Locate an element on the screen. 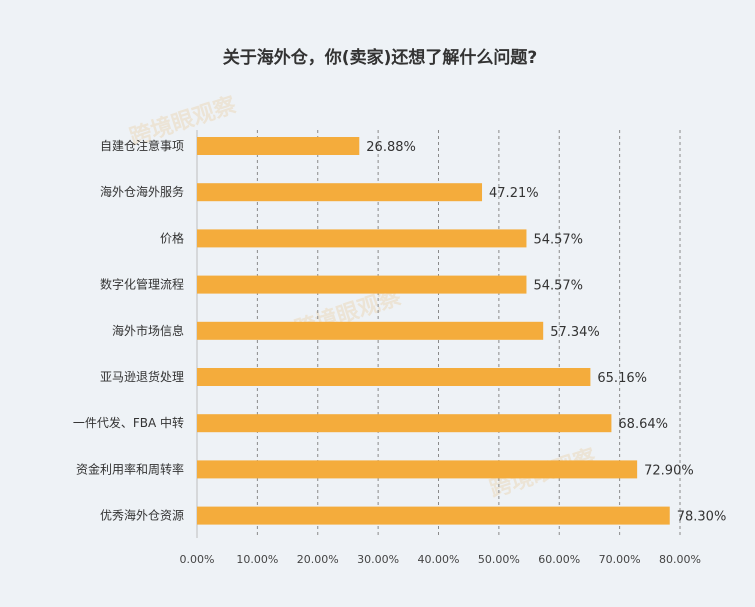  x-tick-label: 30.00% is located at coordinates (378, 559).